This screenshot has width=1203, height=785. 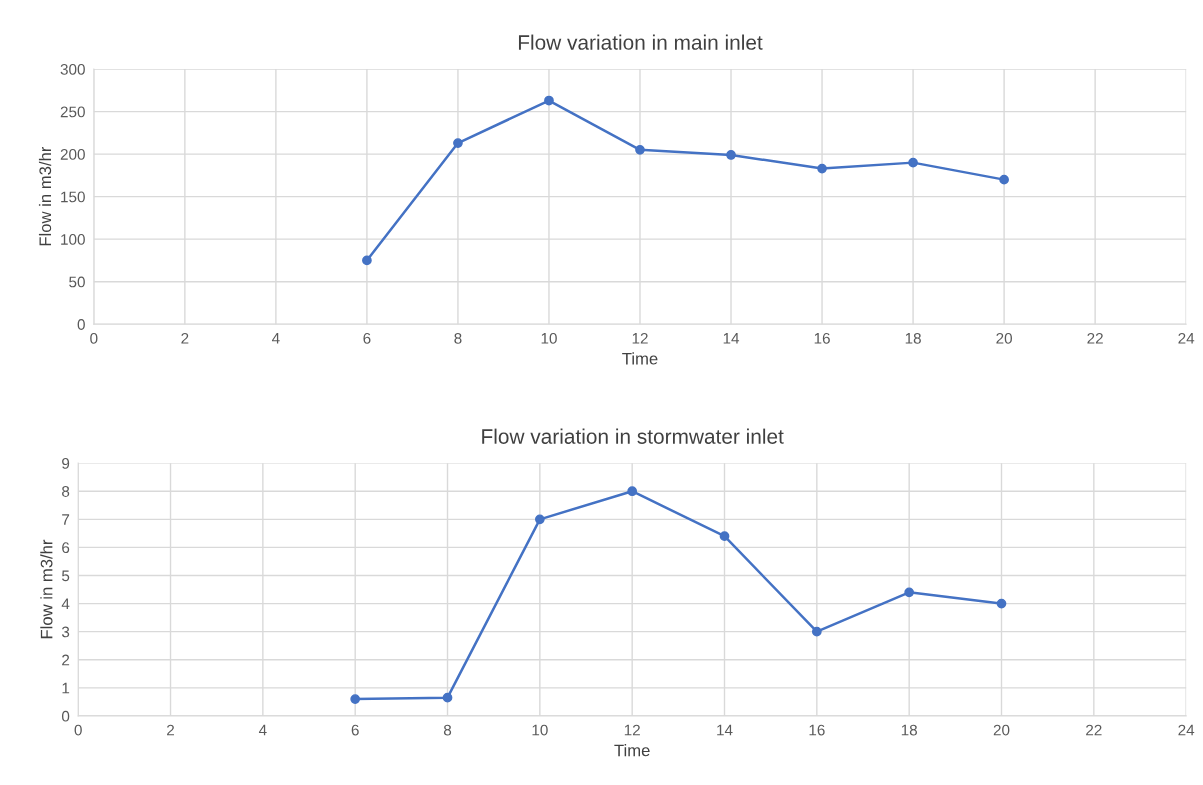 I want to click on y-tick-label: 1, so click(x=66, y=688).